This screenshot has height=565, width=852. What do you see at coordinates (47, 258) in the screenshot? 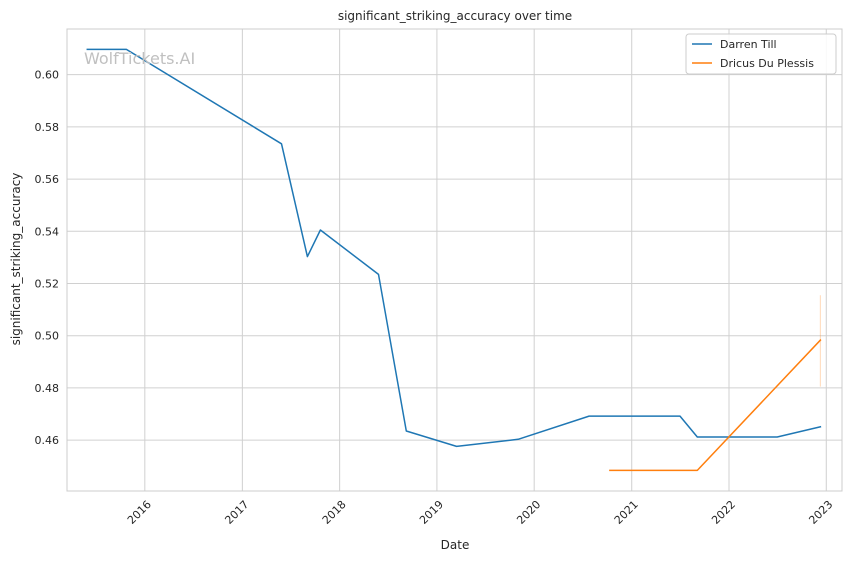
I see `y-tick-labels: 0.46 0.48 0.50 0.52 0.54 0.56 0.58 0.60` at bounding box center [47, 258].